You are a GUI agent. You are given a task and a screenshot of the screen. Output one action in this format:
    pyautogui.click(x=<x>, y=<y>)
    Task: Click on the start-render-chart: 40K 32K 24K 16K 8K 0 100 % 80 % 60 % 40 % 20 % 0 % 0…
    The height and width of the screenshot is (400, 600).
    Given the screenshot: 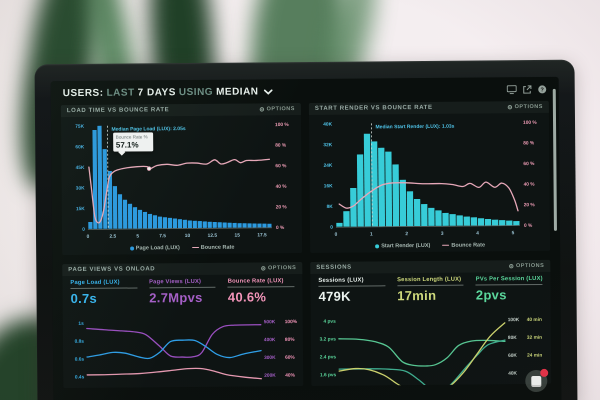 What is the action you would take?
    pyautogui.click(x=429, y=177)
    